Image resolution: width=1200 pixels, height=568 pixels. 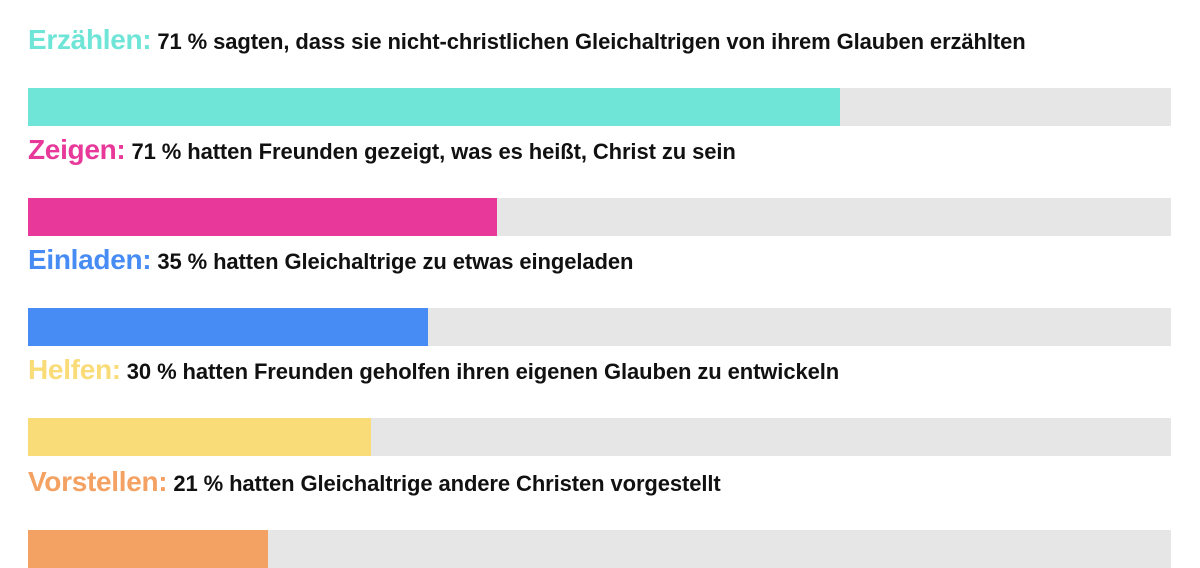 I want to click on bar-keyword: Helfen:, so click(x=74, y=369).